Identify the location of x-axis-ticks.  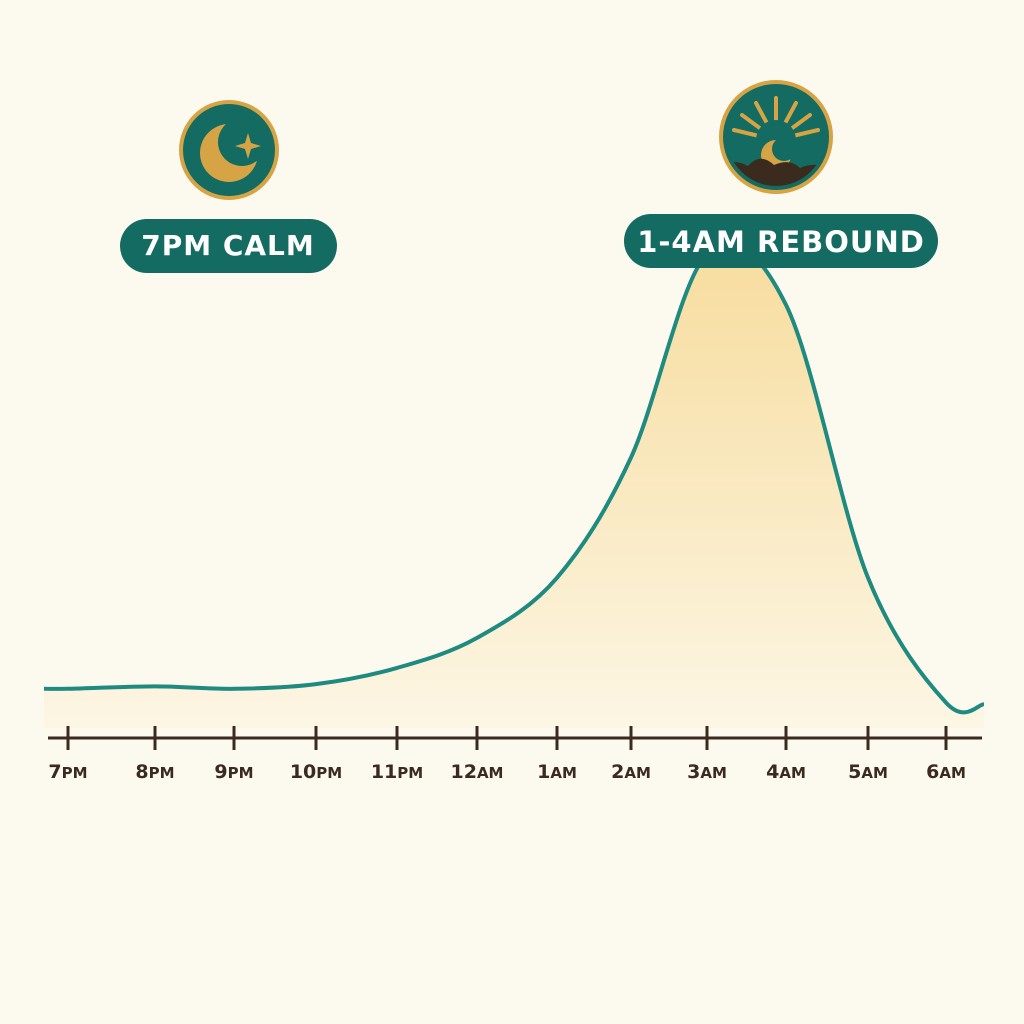
(507, 738).